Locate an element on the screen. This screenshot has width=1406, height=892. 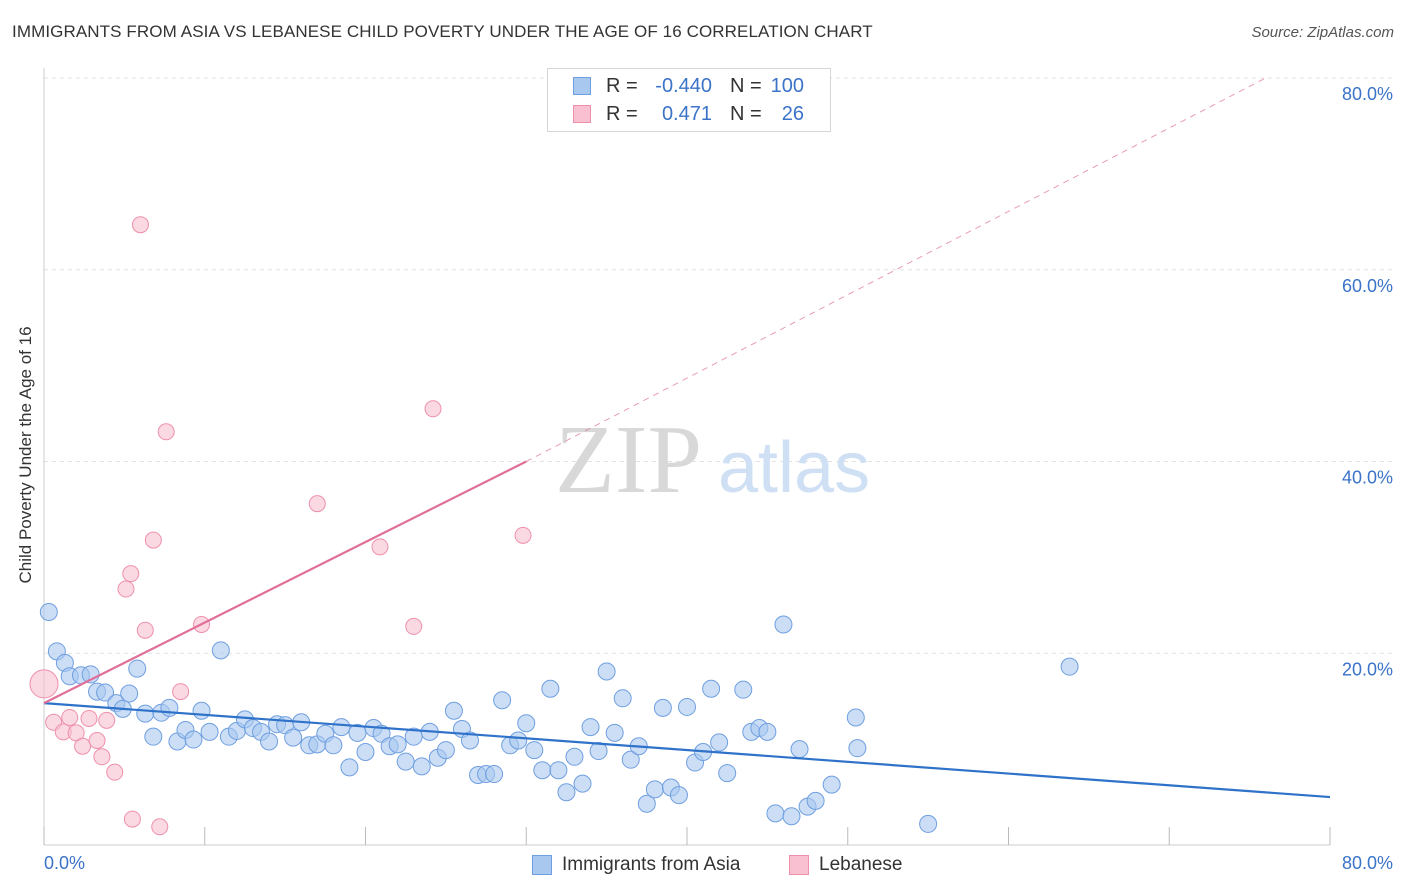
watermark-zip: ZIP is located at coordinates (628, 460).